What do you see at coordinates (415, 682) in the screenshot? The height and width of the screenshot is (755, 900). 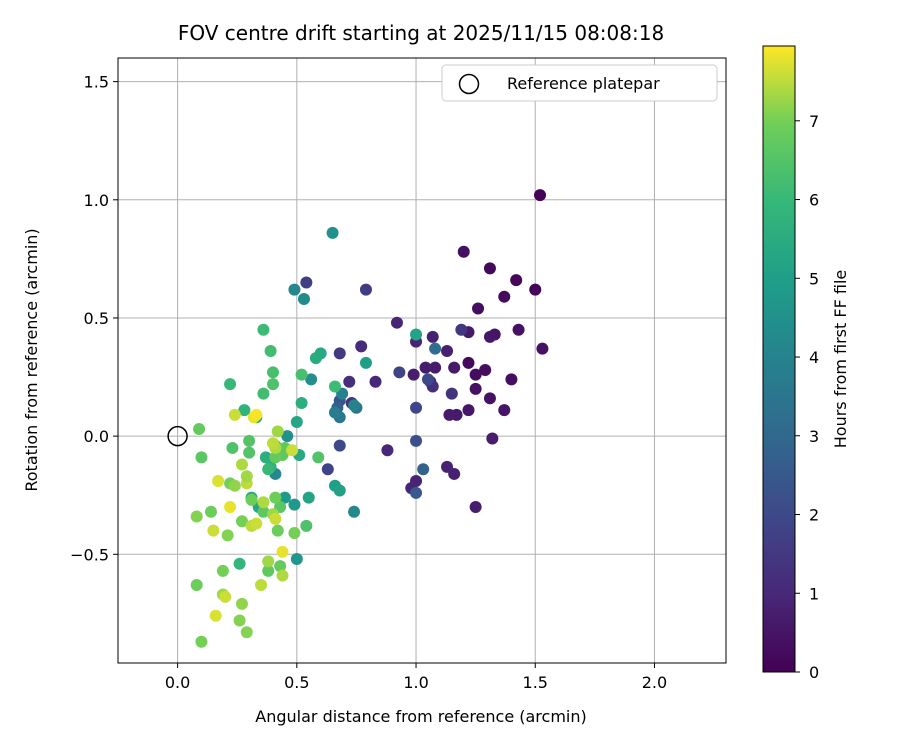 I see `x-tick-label: 1.0` at bounding box center [415, 682].